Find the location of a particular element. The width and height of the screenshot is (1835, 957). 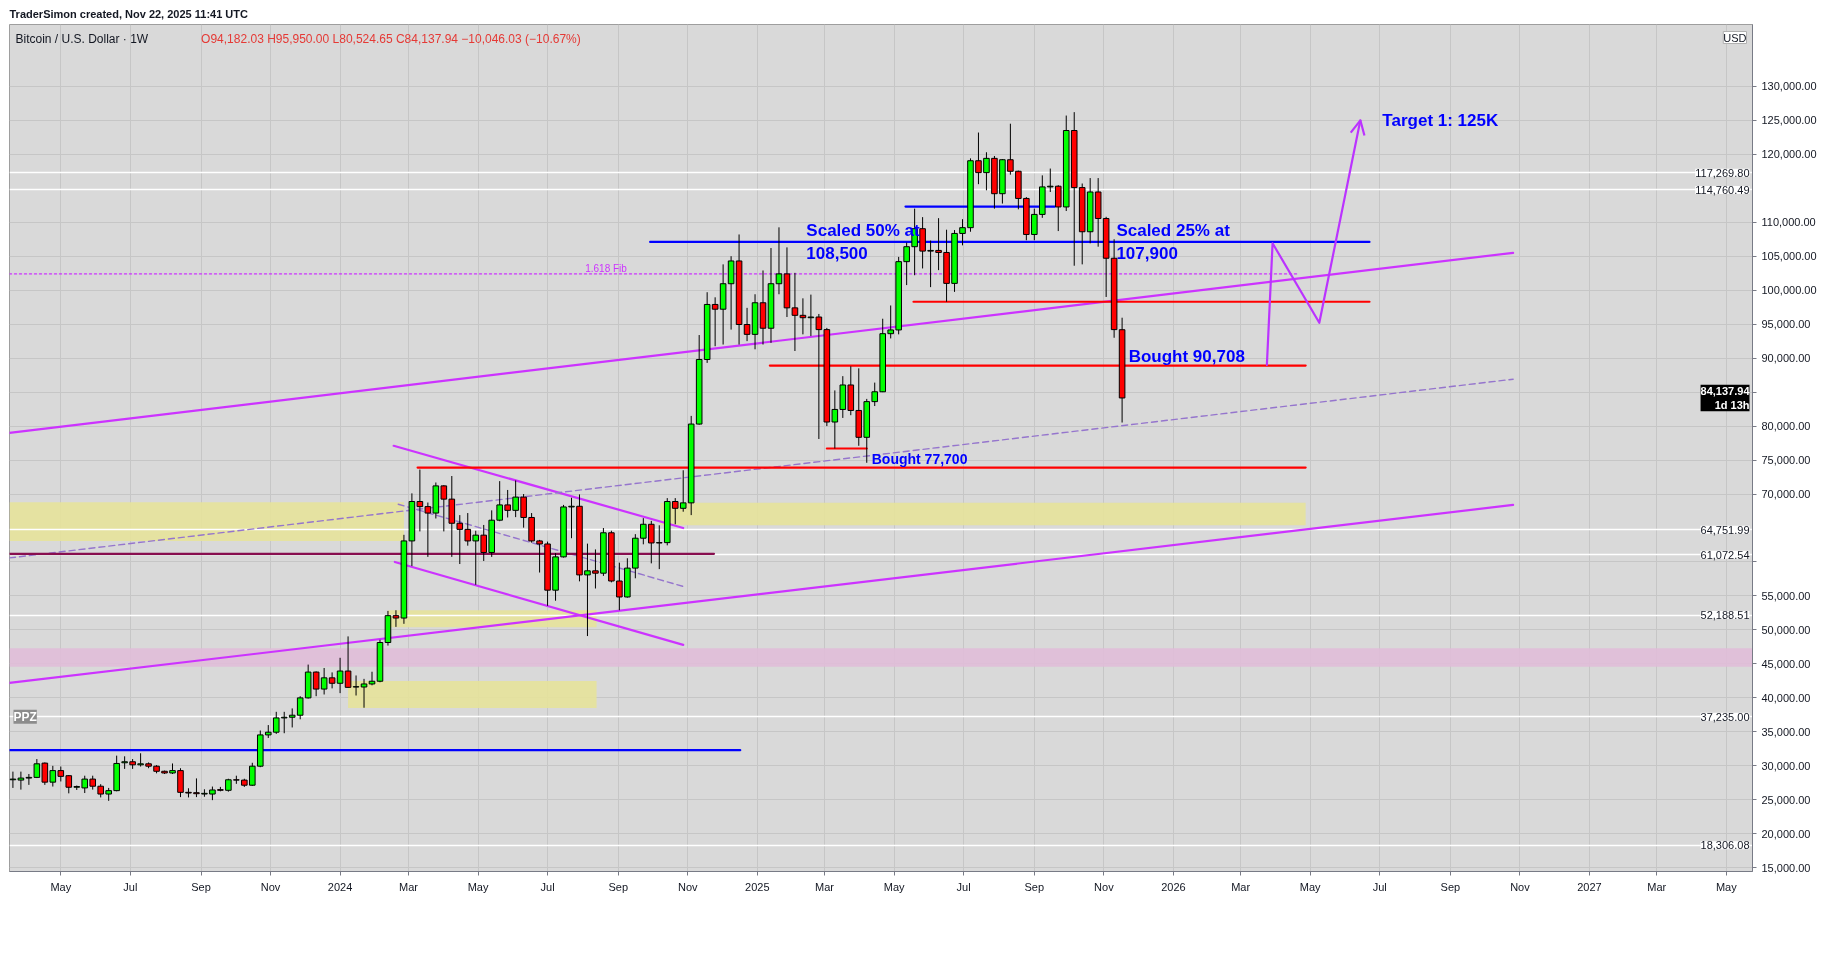

y-tick-label: 20,000.00 is located at coordinates (1786, 833).